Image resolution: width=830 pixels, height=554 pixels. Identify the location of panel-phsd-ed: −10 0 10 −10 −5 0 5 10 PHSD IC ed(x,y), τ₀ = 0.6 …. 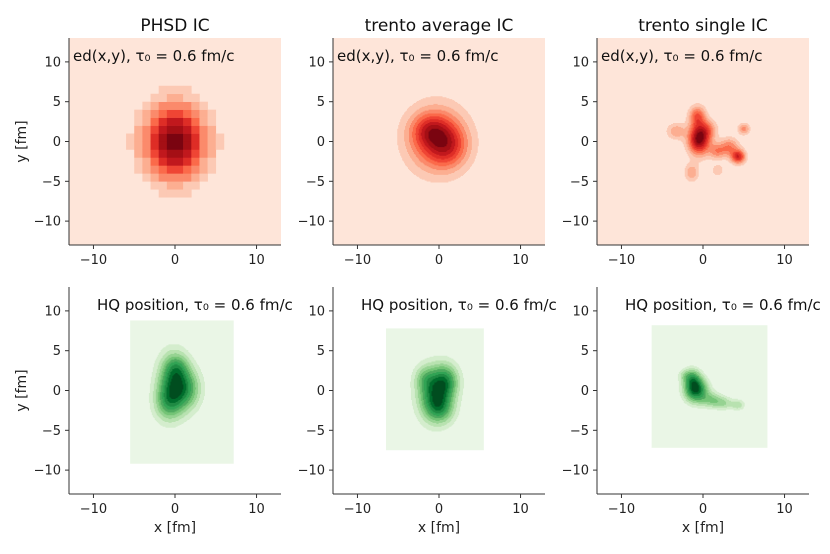
(147, 142).